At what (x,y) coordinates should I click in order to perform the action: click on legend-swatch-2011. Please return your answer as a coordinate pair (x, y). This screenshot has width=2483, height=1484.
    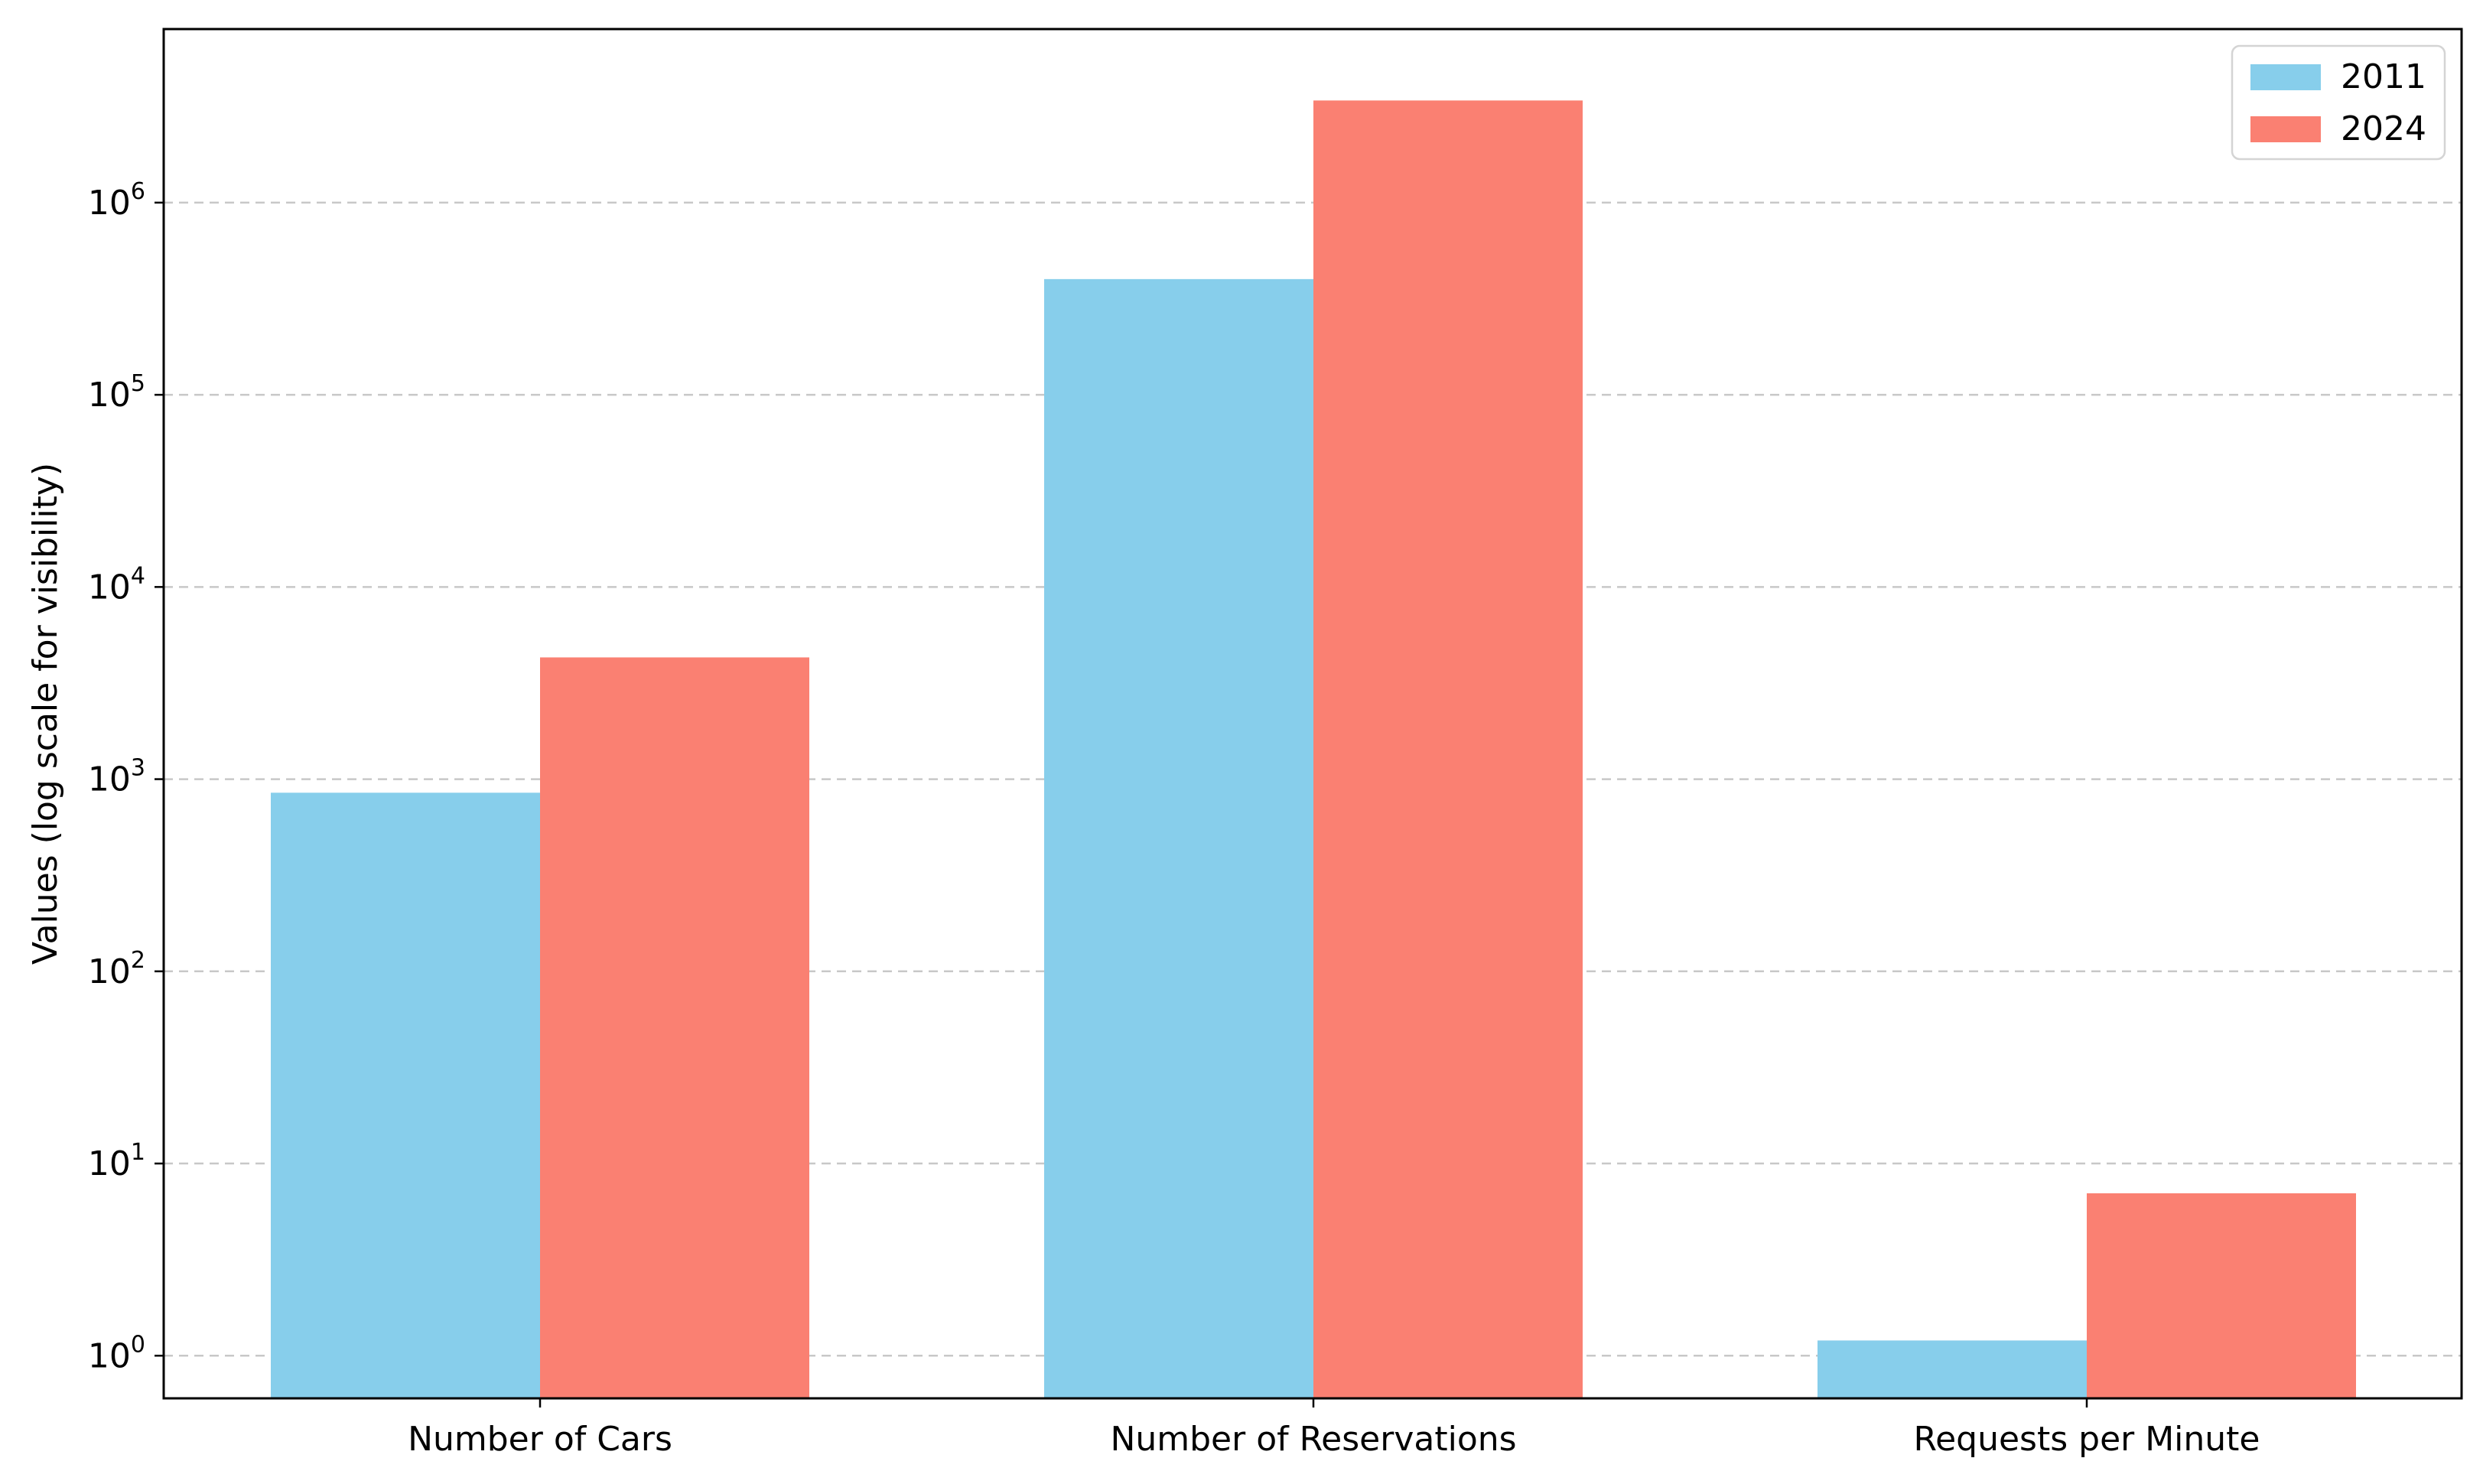
    Looking at the image, I should click on (2285, 77).